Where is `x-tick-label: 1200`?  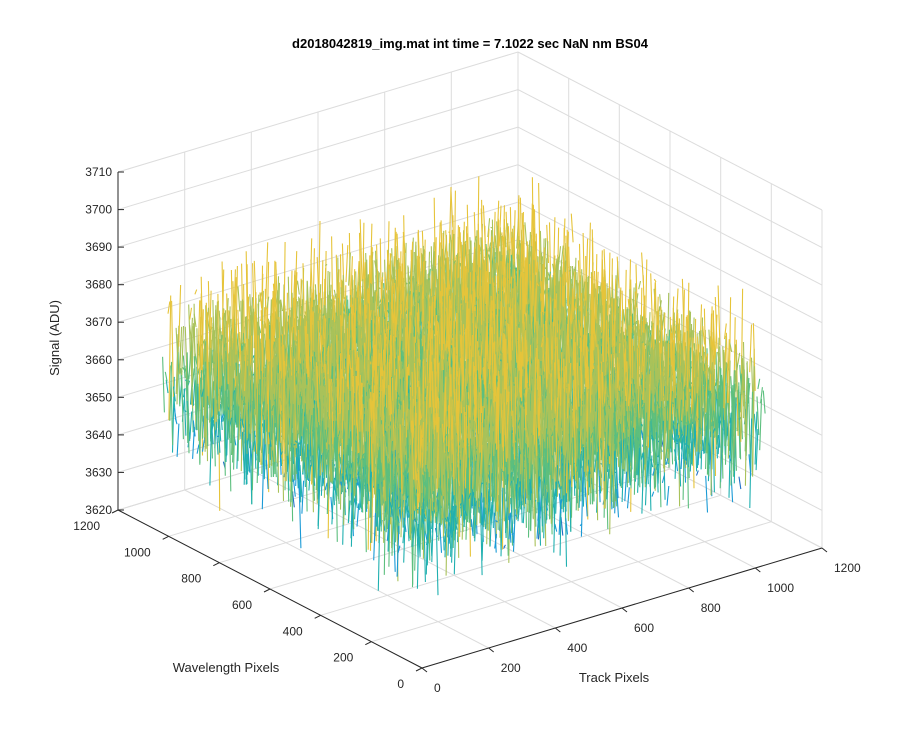 x-tick-label: 1200 is located at coordinates (847, 568).